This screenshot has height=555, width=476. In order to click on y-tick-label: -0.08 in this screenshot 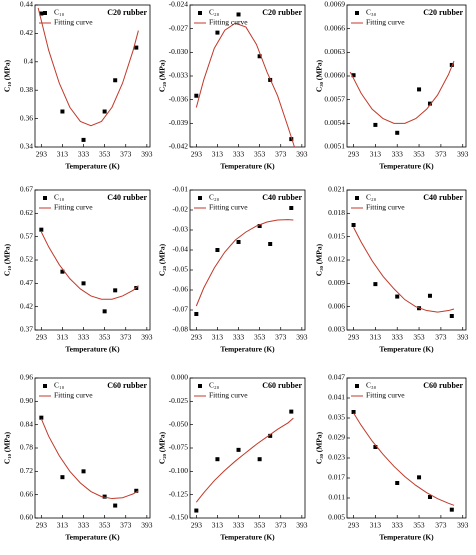, I will do `click(180, 329)`.